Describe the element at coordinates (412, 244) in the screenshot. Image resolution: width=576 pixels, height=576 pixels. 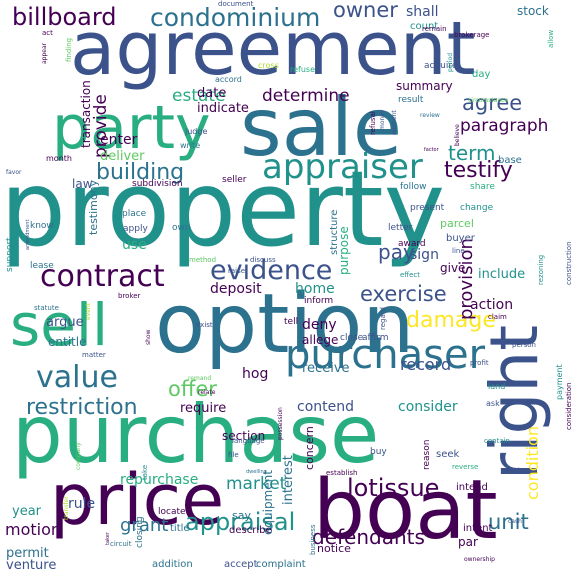
I see `word-award: award` at that location.